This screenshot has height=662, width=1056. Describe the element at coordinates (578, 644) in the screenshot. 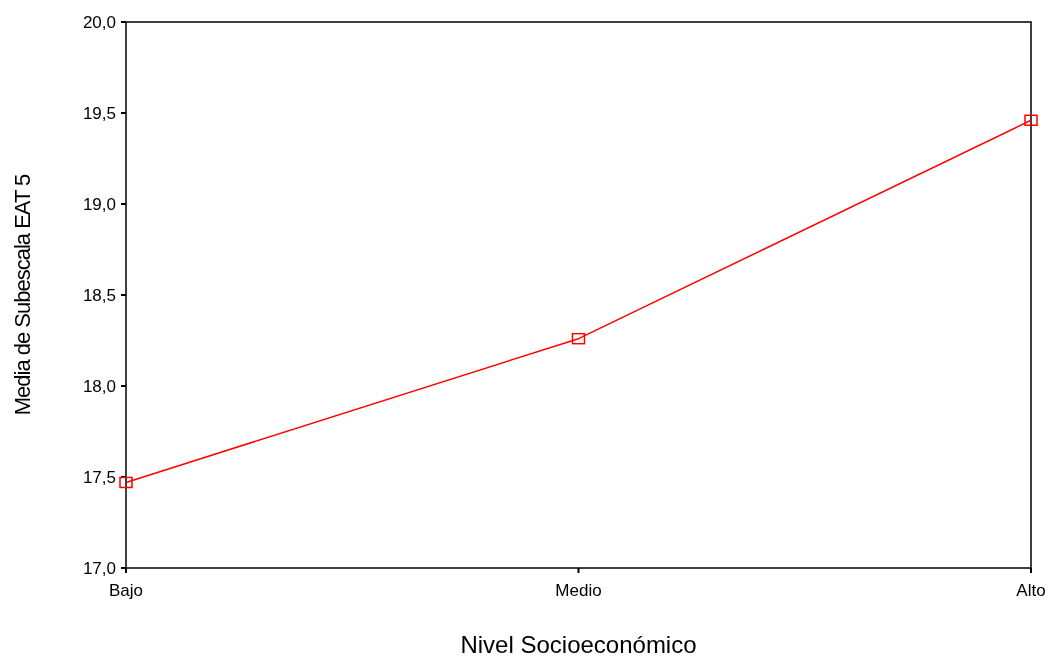

I see `x-axis-title: Nivel Socioeconómico` at that location.